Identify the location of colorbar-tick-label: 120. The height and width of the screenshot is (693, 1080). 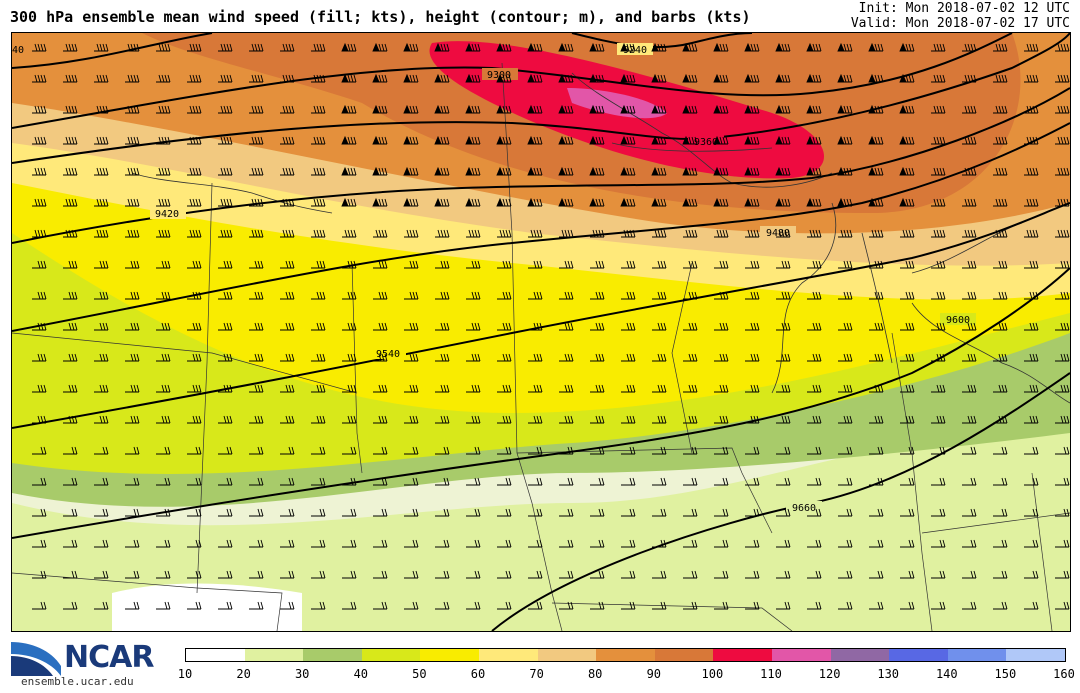
(829, 674).